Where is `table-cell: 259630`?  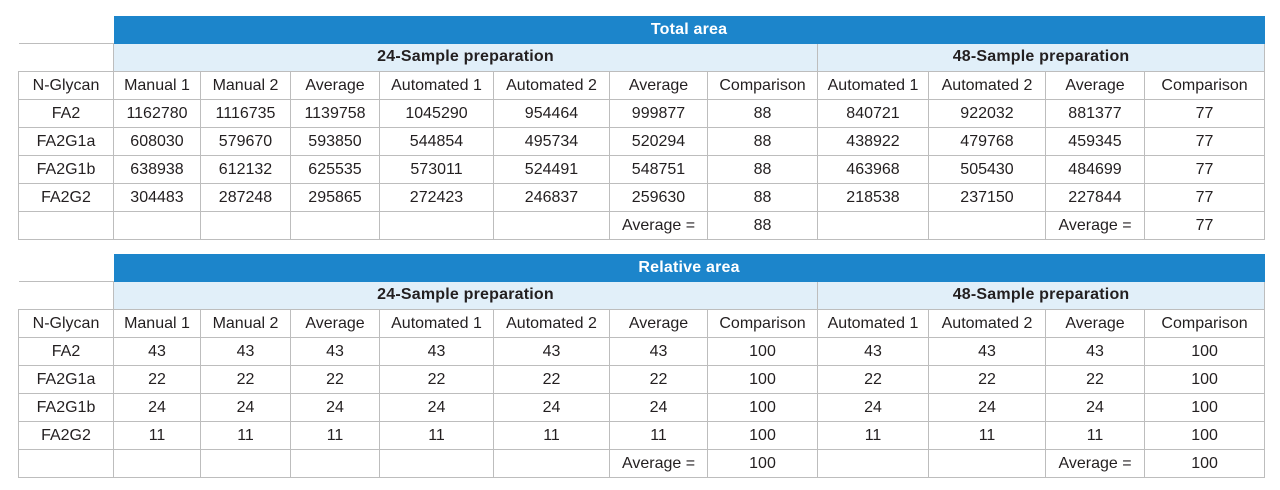 table-cell: 259630 is located at coordinates (658, 197).